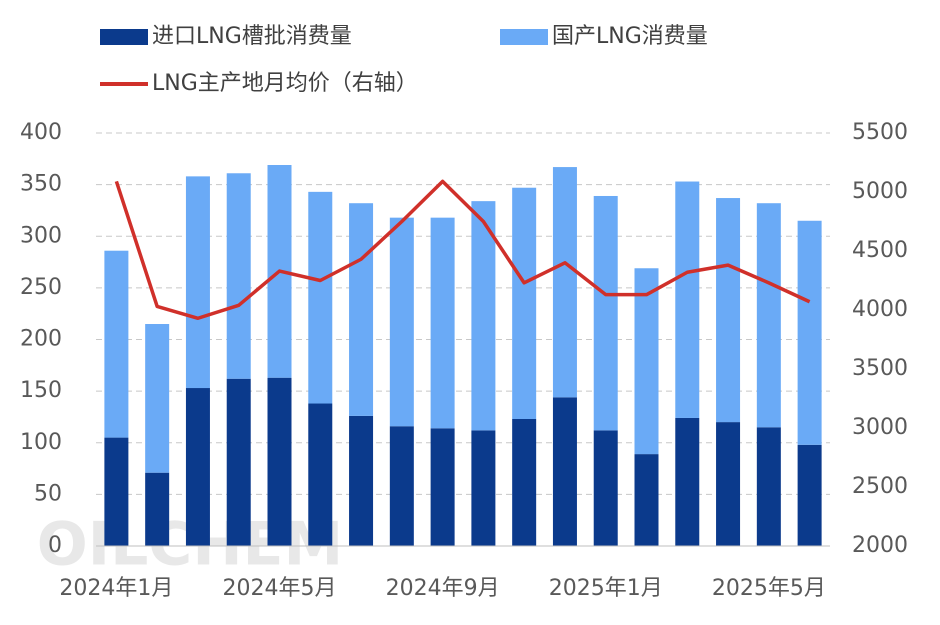  I want to click on y2-tick-label: 4000, so click(880, 309).